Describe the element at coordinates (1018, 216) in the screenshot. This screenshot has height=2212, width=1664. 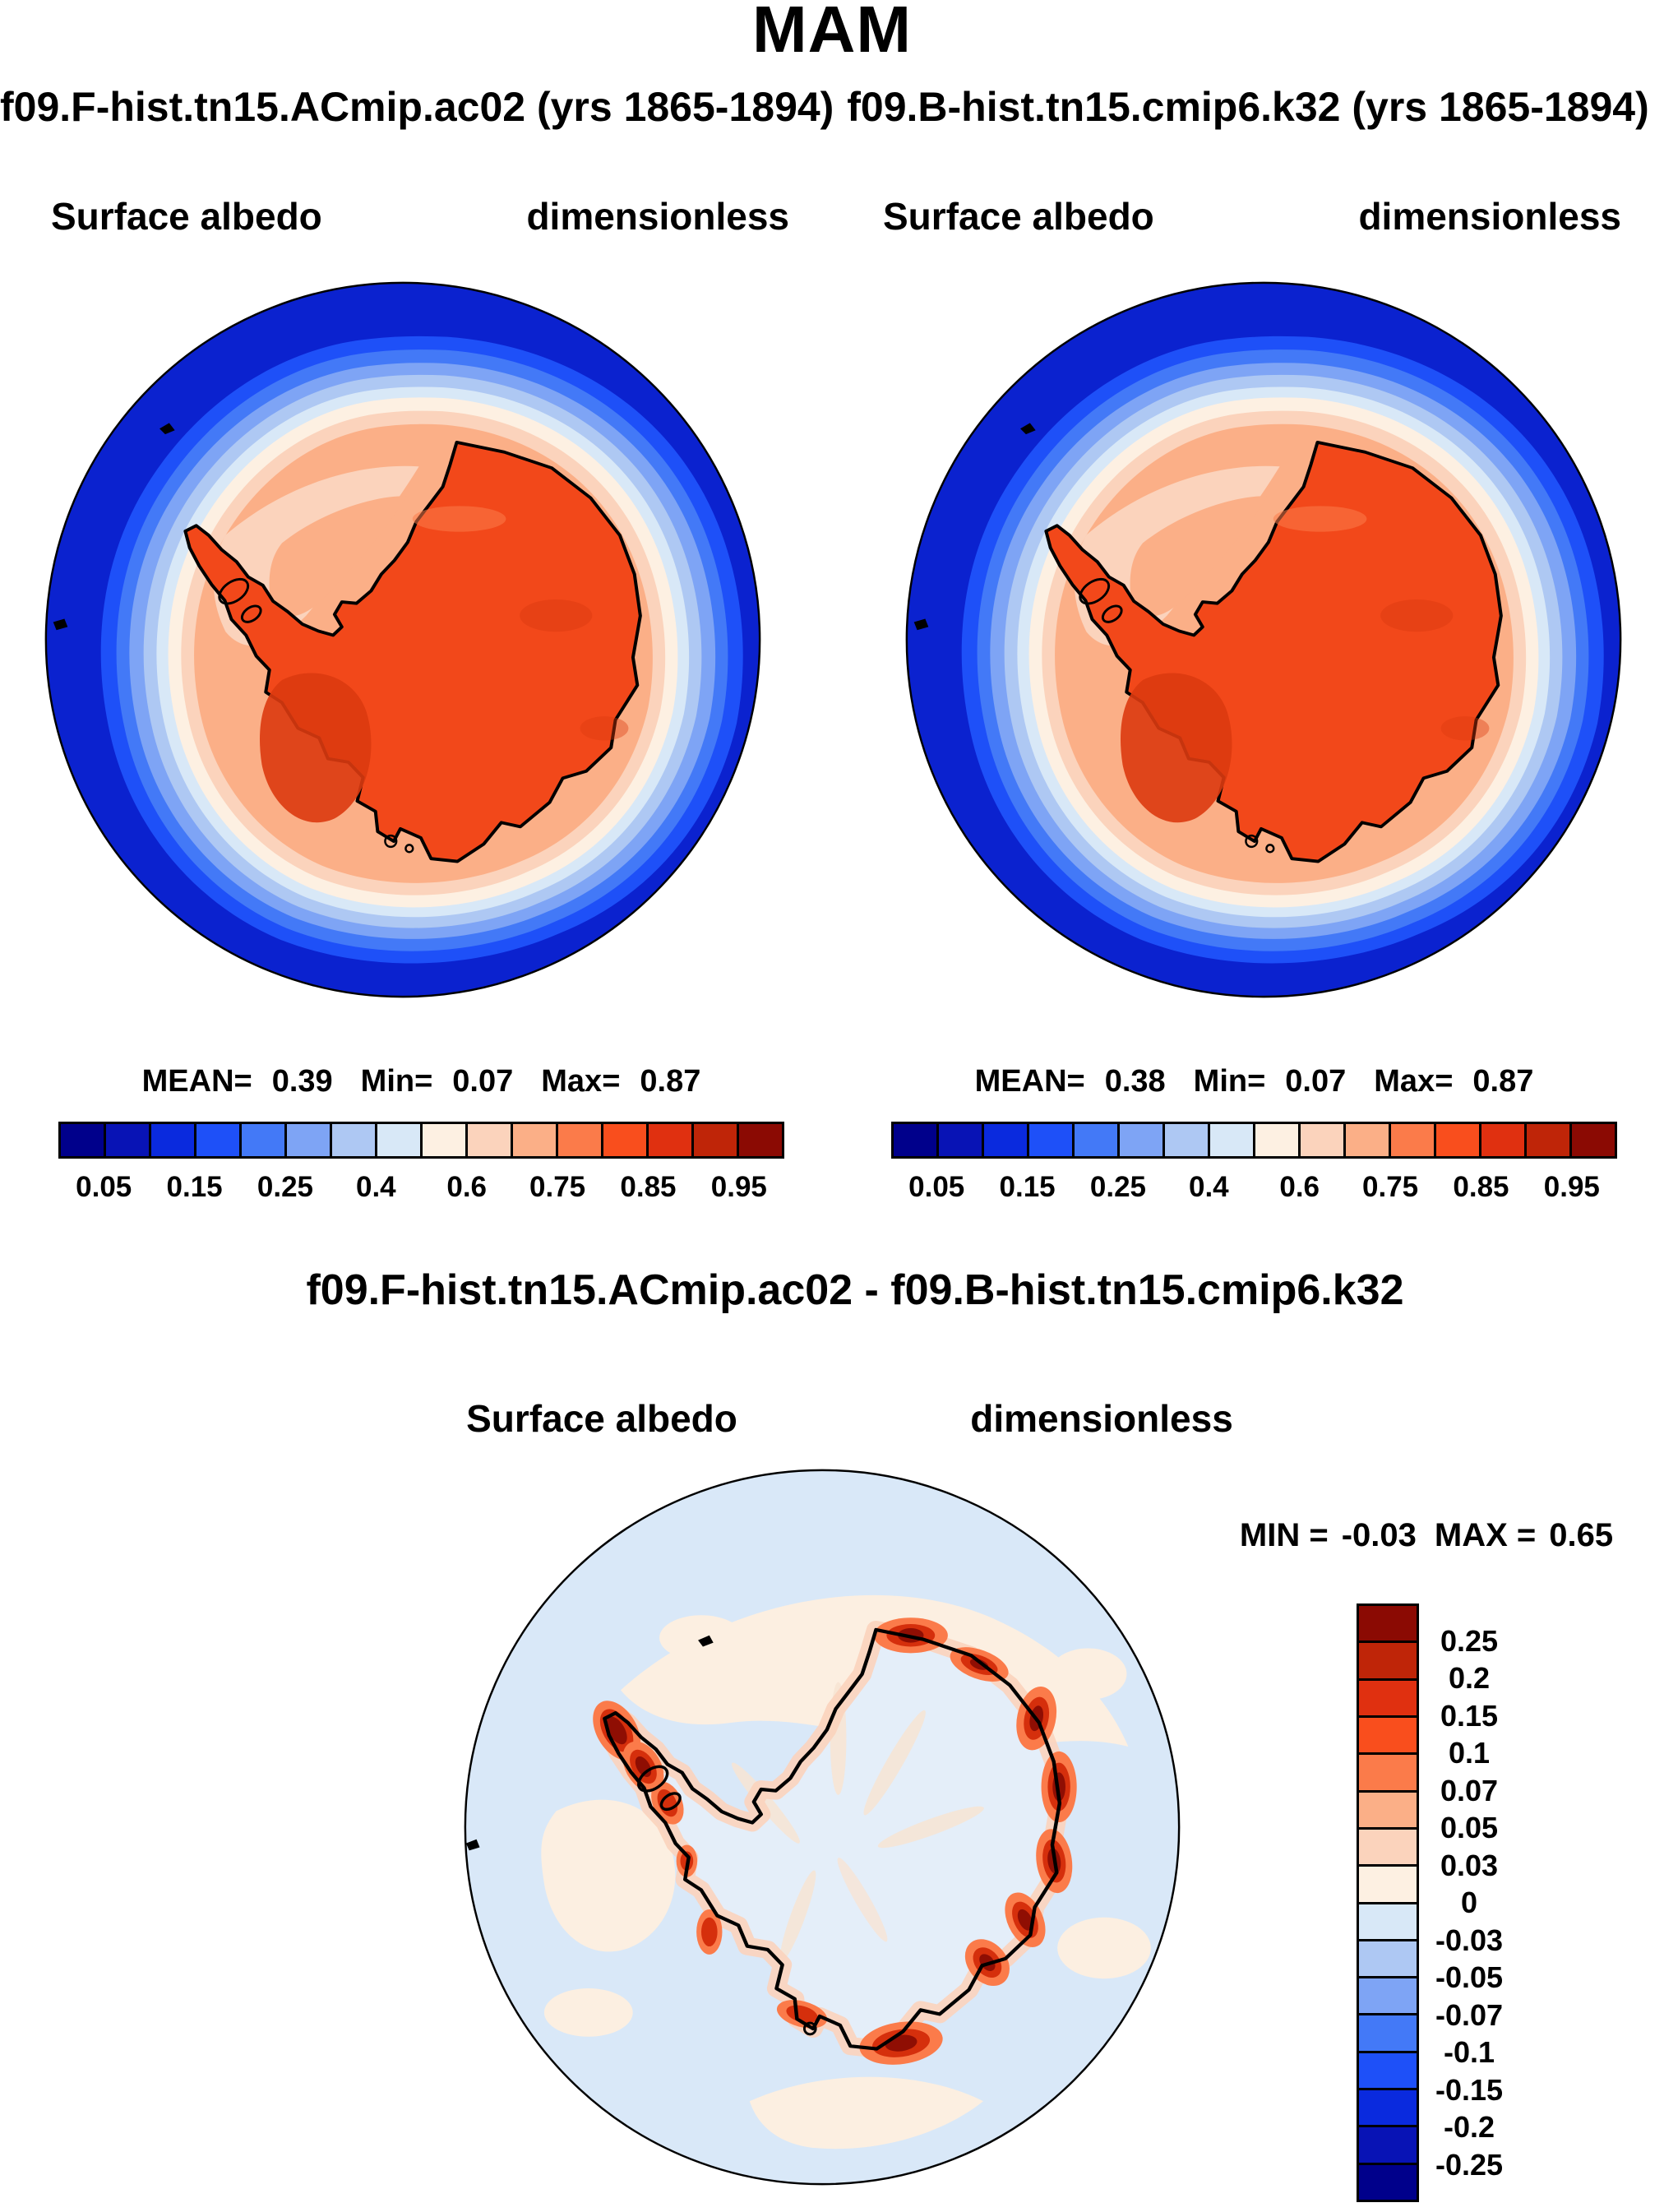
I see `field-label-right: Surface albedo` at that location.